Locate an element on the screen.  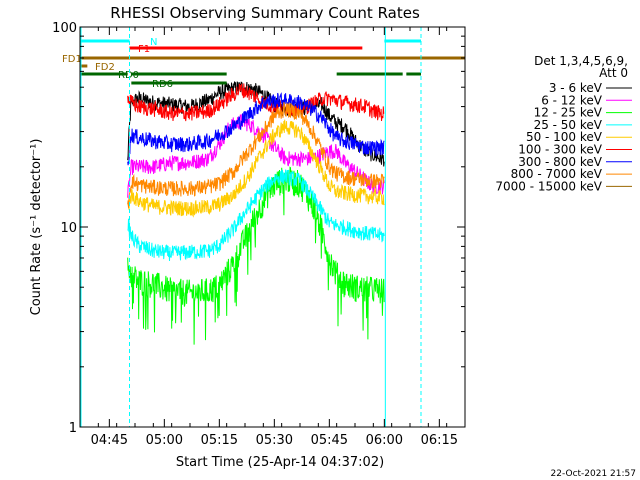
x-tick-label-0: 04:45 is located at coordinates (109, 440).